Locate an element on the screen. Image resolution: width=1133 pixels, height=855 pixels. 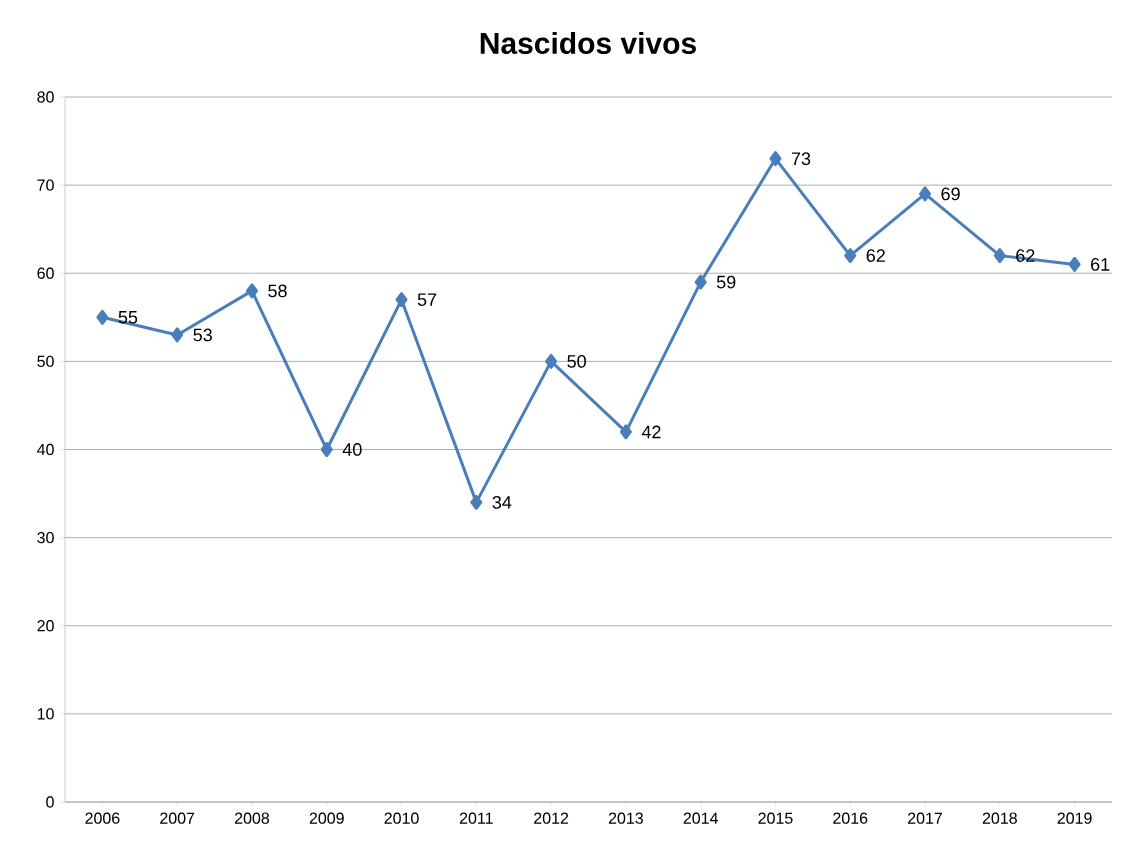
data-label: 53 is located at coordinates (202, 335).